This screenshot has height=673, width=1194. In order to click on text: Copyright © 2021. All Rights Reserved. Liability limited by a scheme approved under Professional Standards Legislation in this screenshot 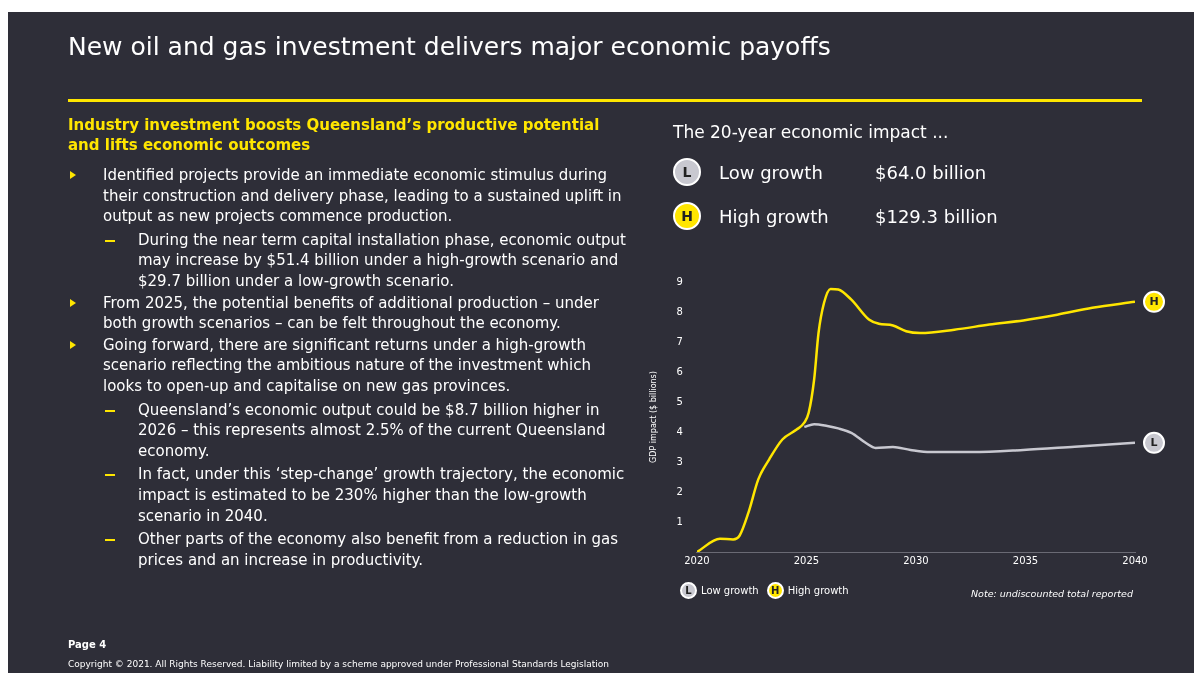, I will do `click(338, 664)`.